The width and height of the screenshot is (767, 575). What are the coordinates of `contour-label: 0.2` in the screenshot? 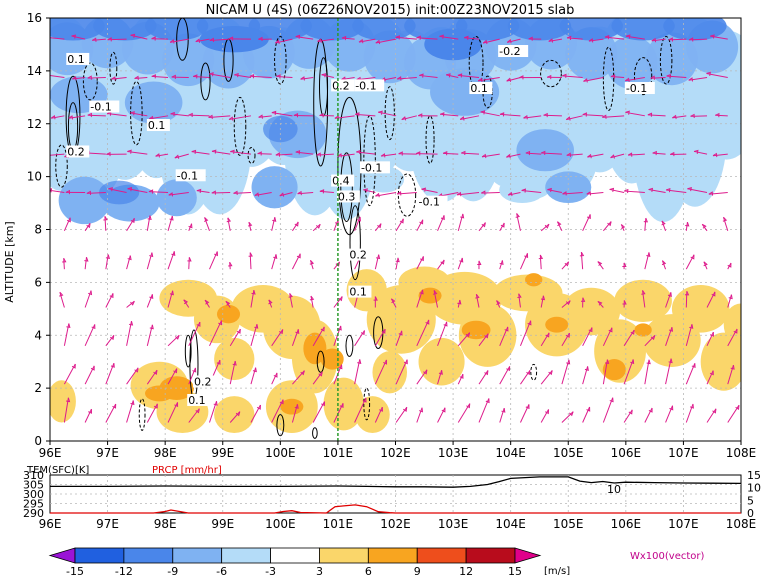 It's located at (203, 381).